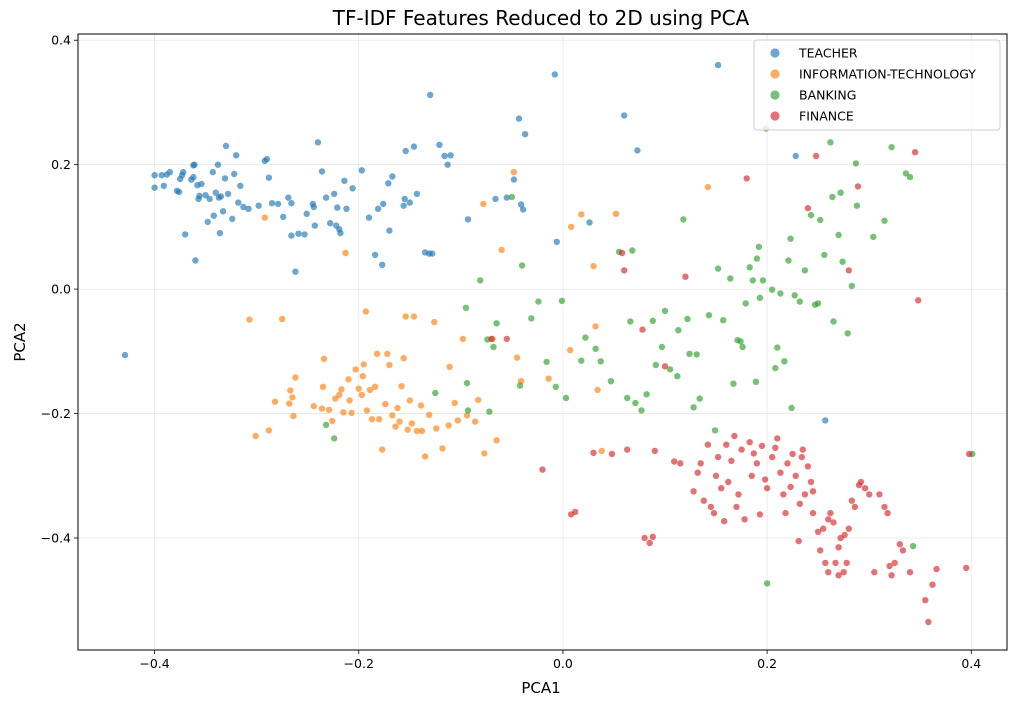  Describe the element at coordinates (828, 53) in the screenshot. I see `legend-label: TEACHER` at that location.